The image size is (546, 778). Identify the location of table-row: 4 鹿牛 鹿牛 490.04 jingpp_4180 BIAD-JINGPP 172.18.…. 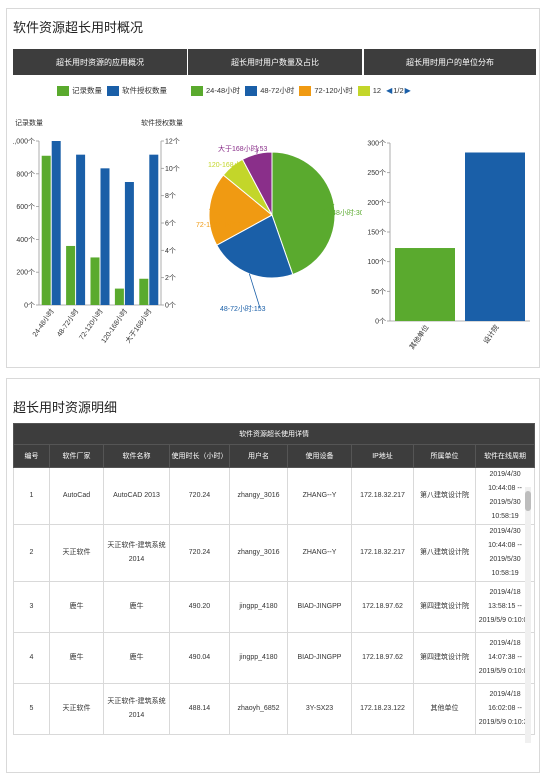
(274, 658).